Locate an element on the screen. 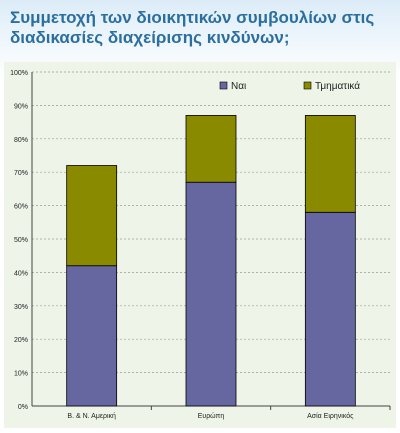  legend-label: Ναι is located at coordinates (238, 86).